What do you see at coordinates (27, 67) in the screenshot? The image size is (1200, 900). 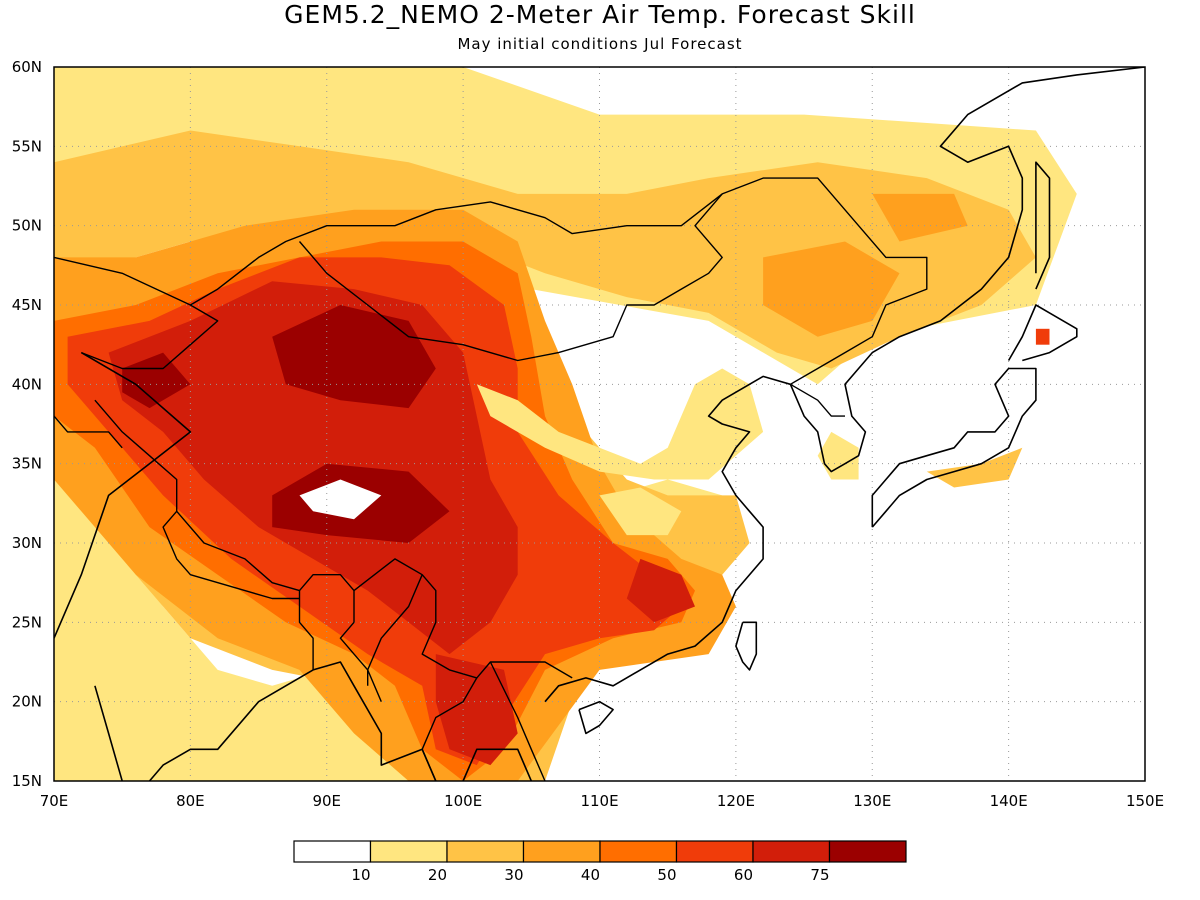 I see `lat-label-60: 60N` at bounding box center [27, 67].